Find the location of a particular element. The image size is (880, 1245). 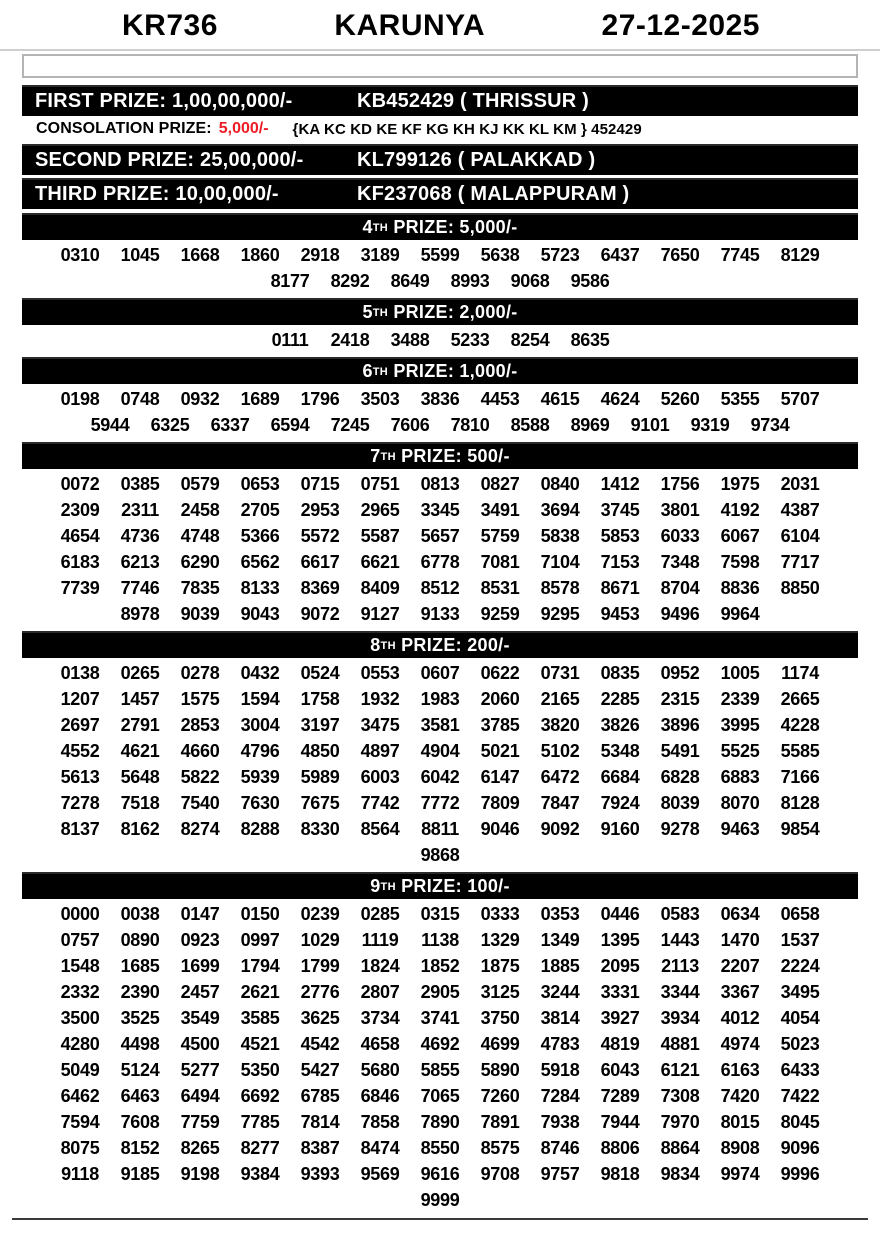

prize-number: 7422 is located at coordinates (800, 1095).